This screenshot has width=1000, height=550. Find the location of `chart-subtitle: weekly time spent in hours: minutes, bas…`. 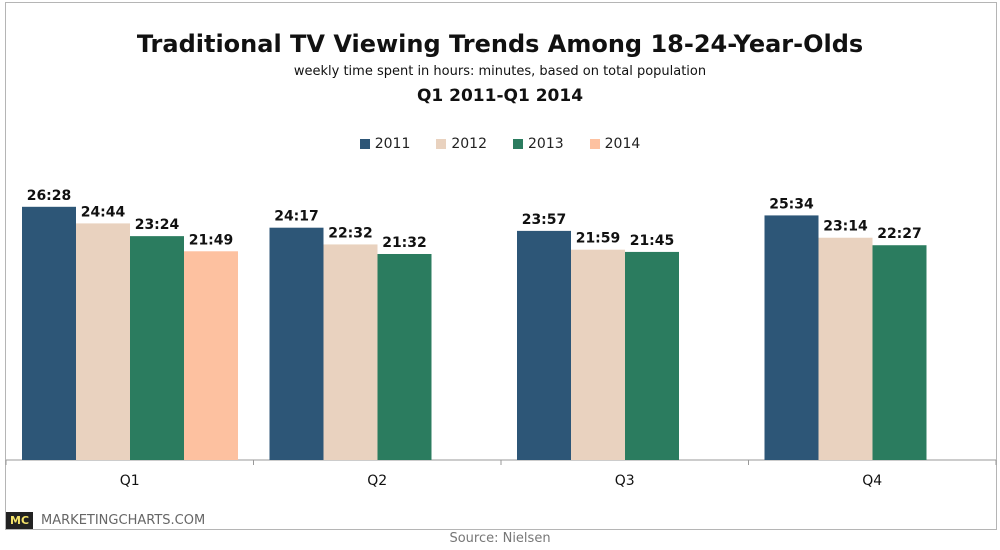

chart-subtitle: weekly time spent in hours: minutes, bas… is located at coordinates (500, 71).